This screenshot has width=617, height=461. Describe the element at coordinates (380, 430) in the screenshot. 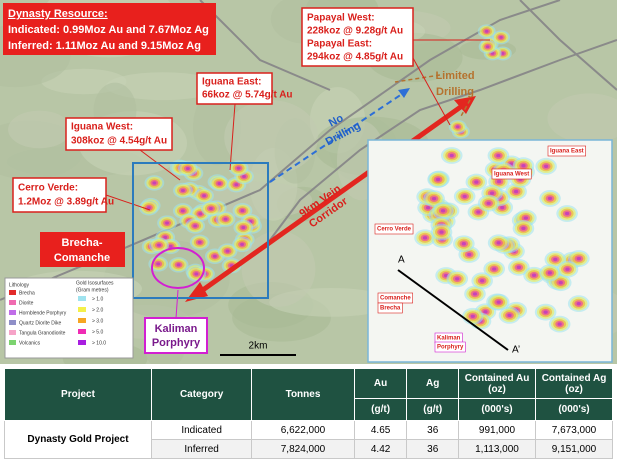

I see `cell: 4.65` at that location.